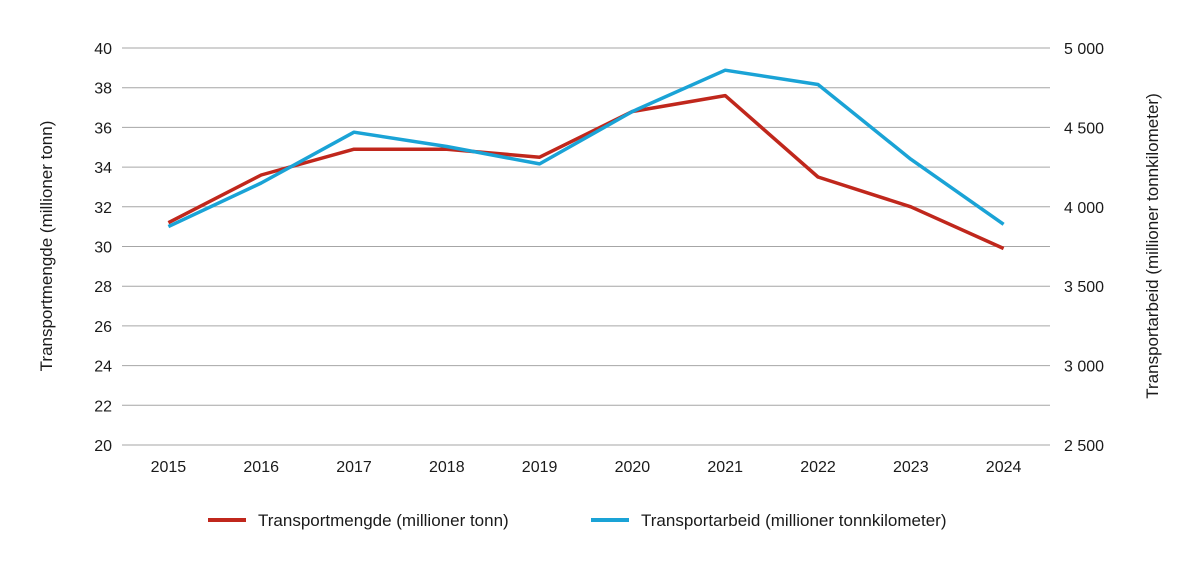 Image resolution: width=1198 pixels, height=568 pixels. What do you see at coordinates (46, 246) in the screenshot?
I see `left-axis-title: Transportmengde (millioner tonn)` at bounding box center [46, 246].